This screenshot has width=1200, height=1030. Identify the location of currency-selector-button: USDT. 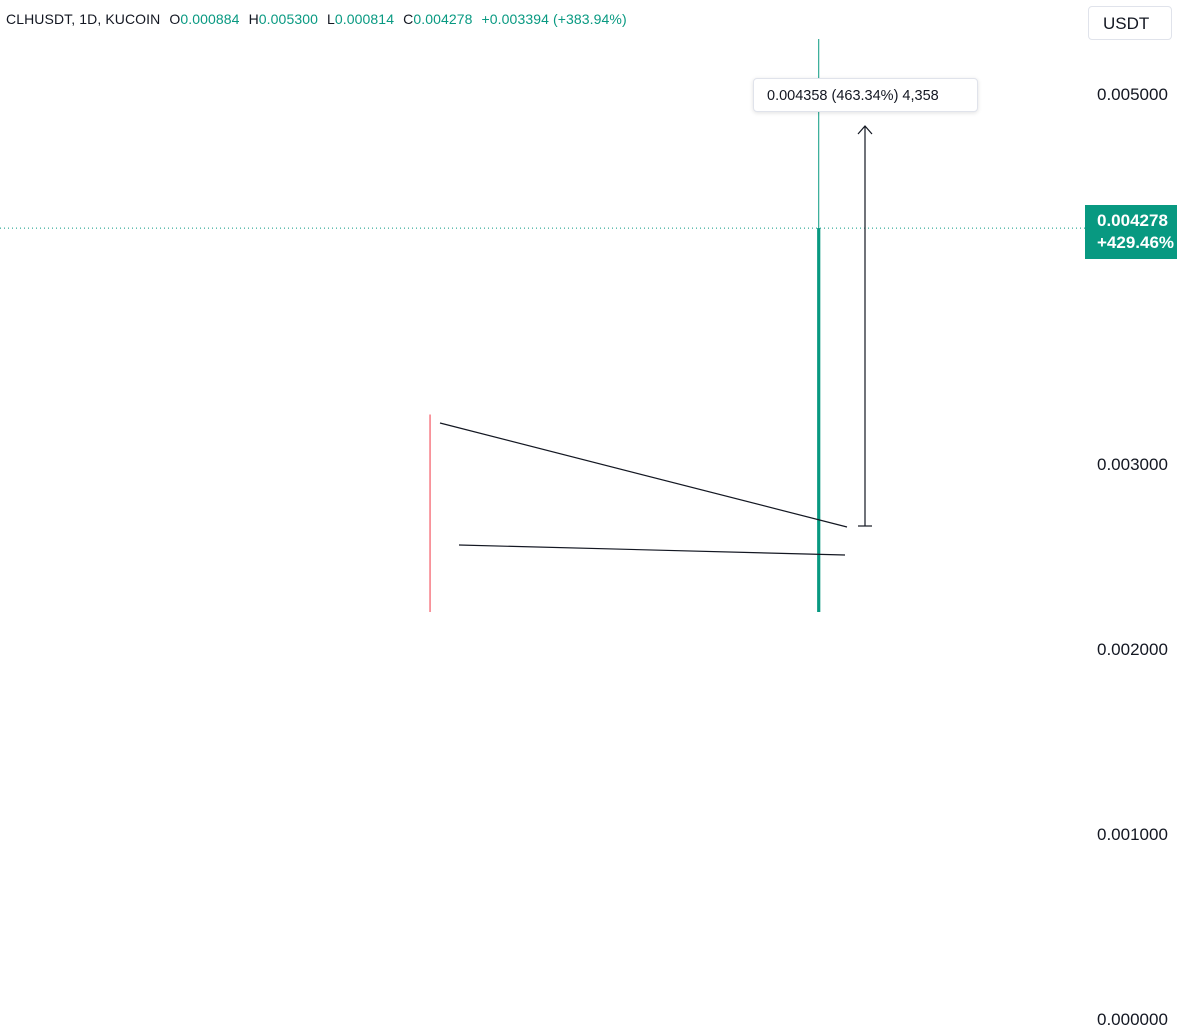
(1130, 23).